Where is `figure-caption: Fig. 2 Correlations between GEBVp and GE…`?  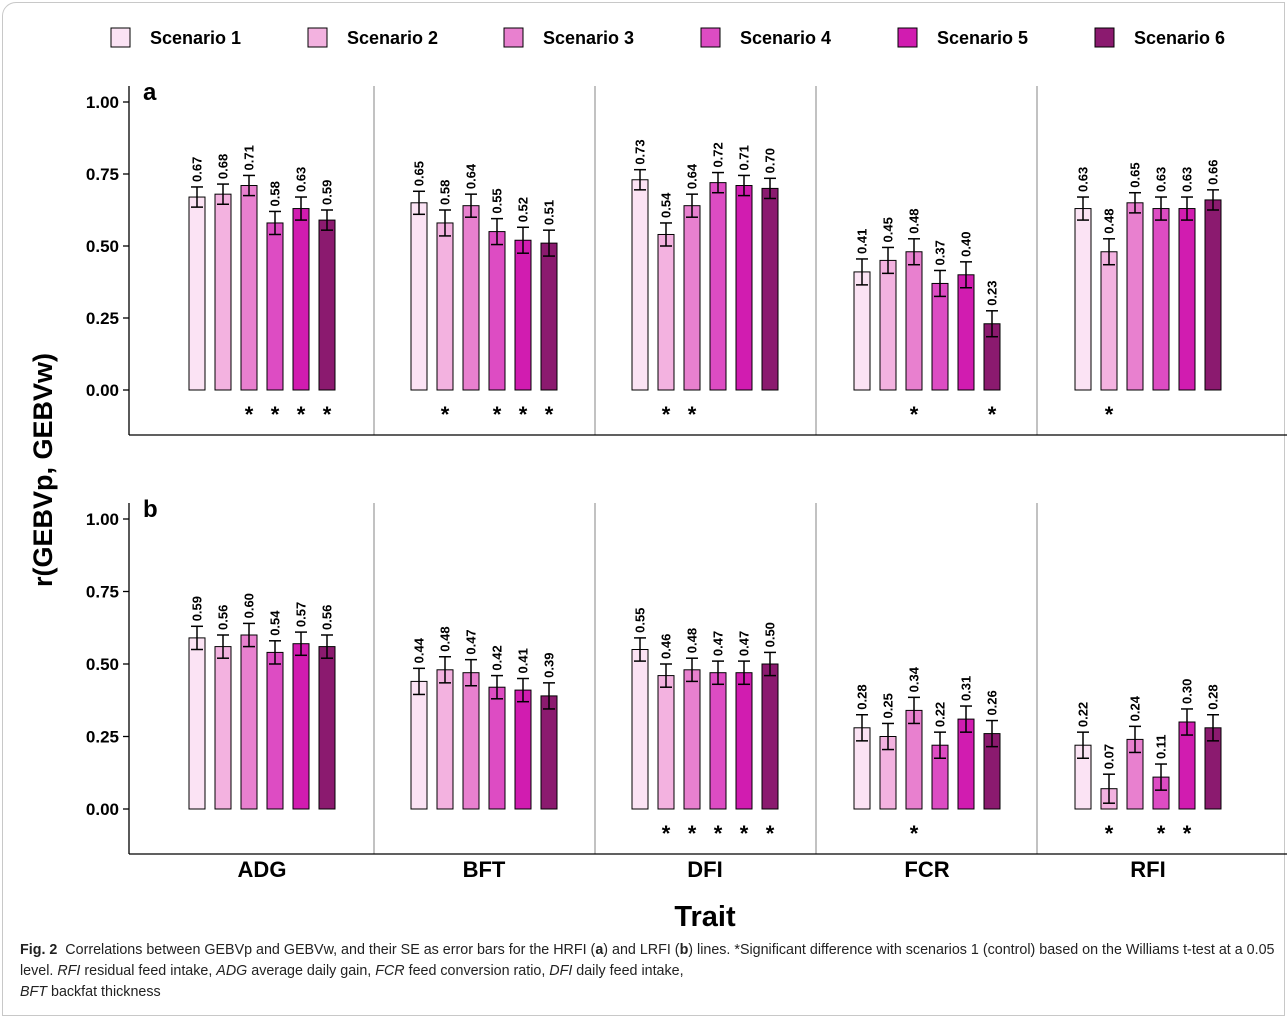
figure-caption: Fig. 2 Correlations between GEBVp and GE… is located at coordinates (650, 971).